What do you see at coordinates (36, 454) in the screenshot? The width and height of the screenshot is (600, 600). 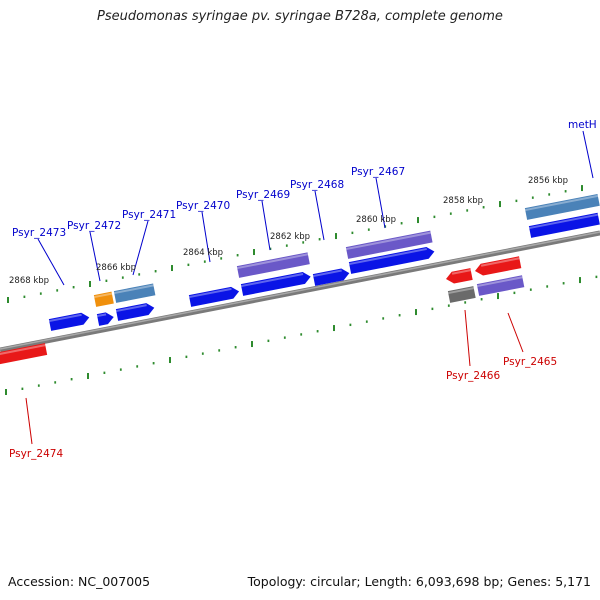 I see `gene-label-reverse: Psyr_2474` at bounding box center [36, 454].